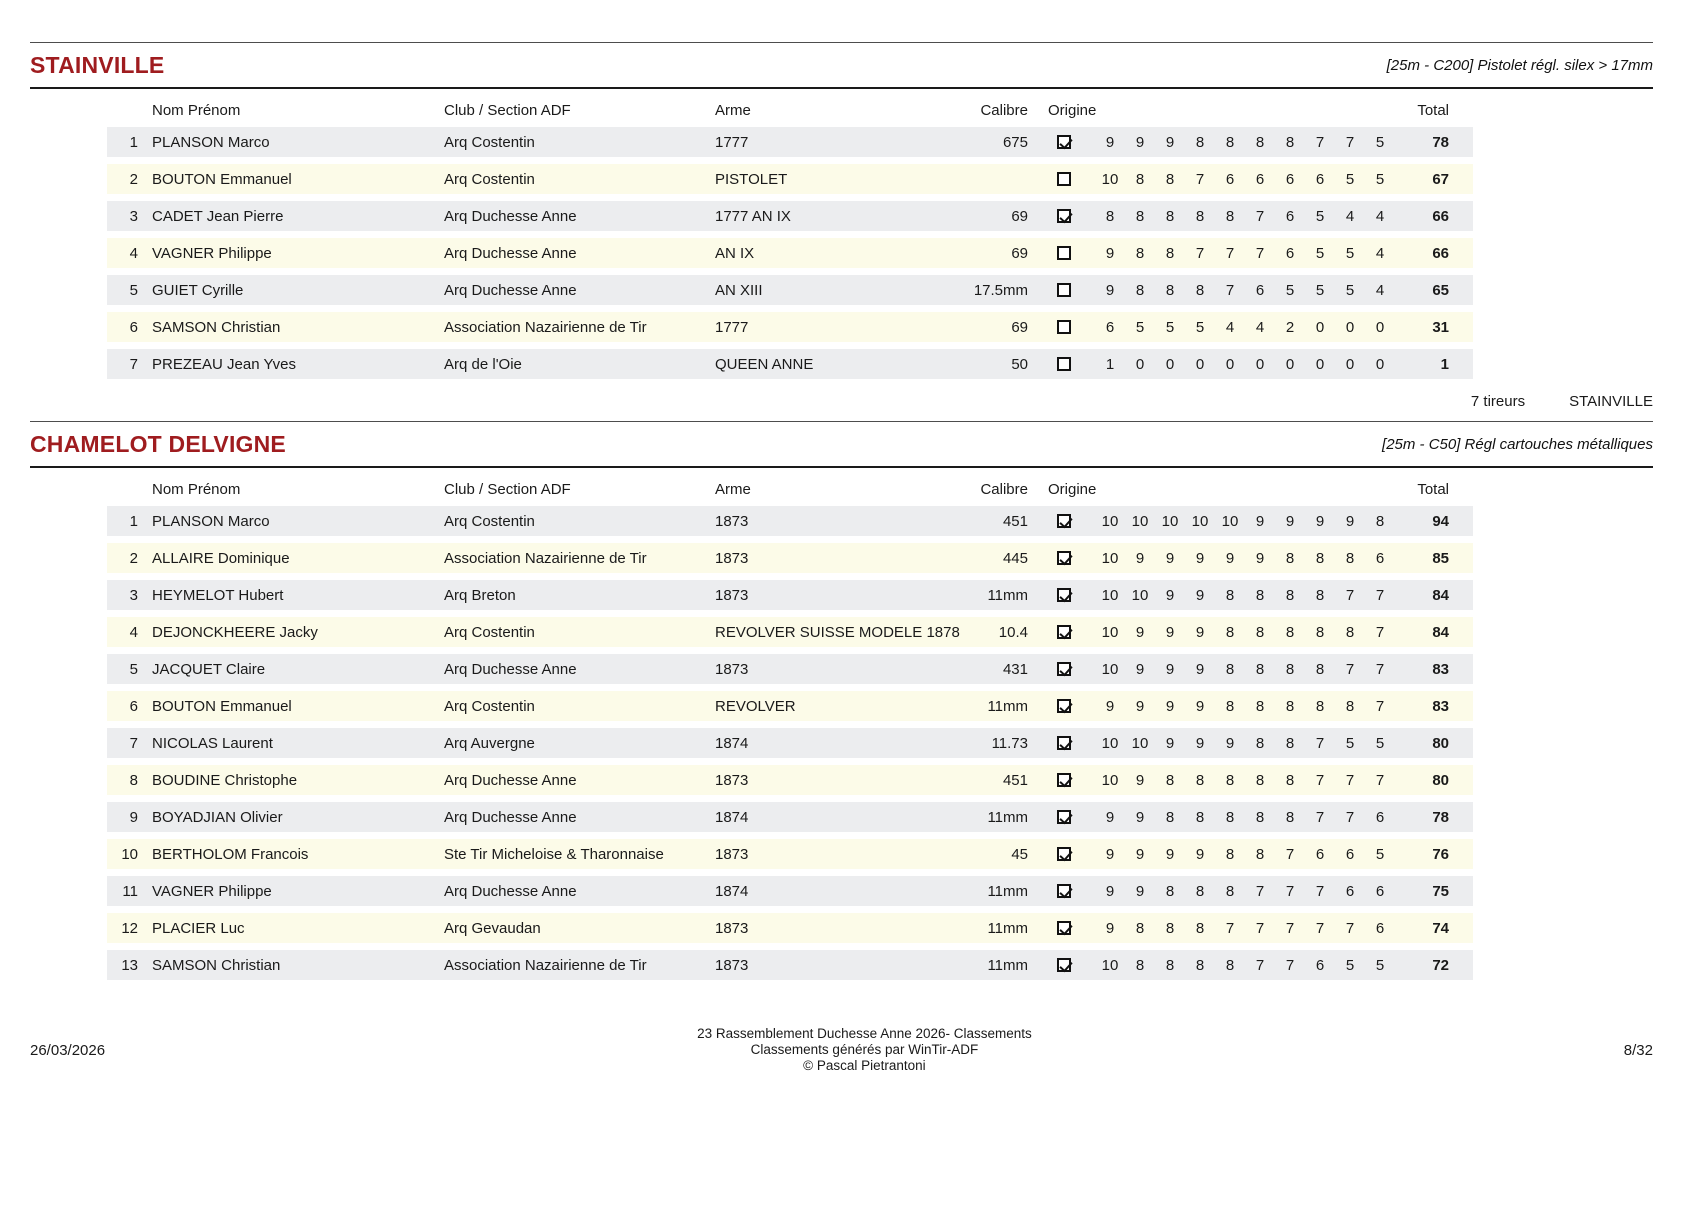  What do you see at coordinates (1440, 290) in the screenshot?
I see `total-cell: 65` at bounding box center [1440, 290].